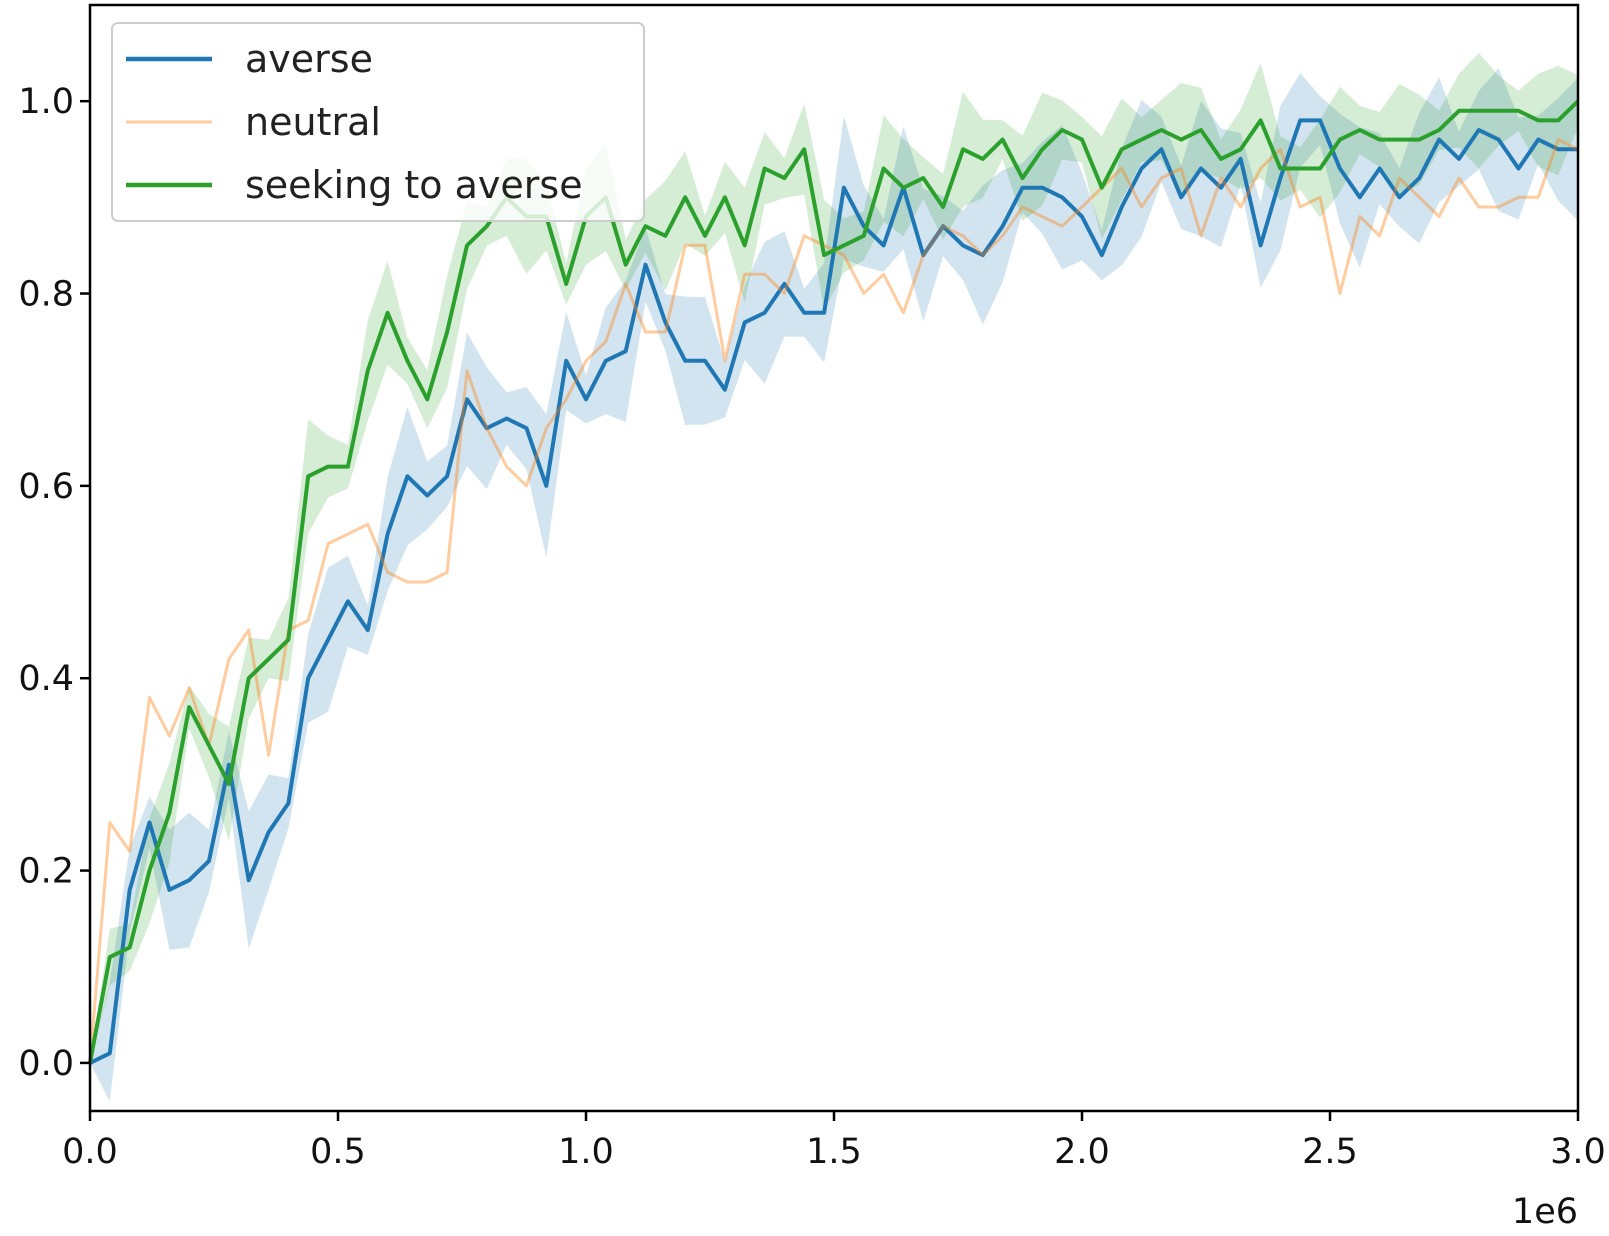 This screenshot has height=1236, width=1609. What do you see at coordinates (1082, 1152) in the screenshot?
I see `x-tick-label: 2.0` at bounding box center [1082, 1152].